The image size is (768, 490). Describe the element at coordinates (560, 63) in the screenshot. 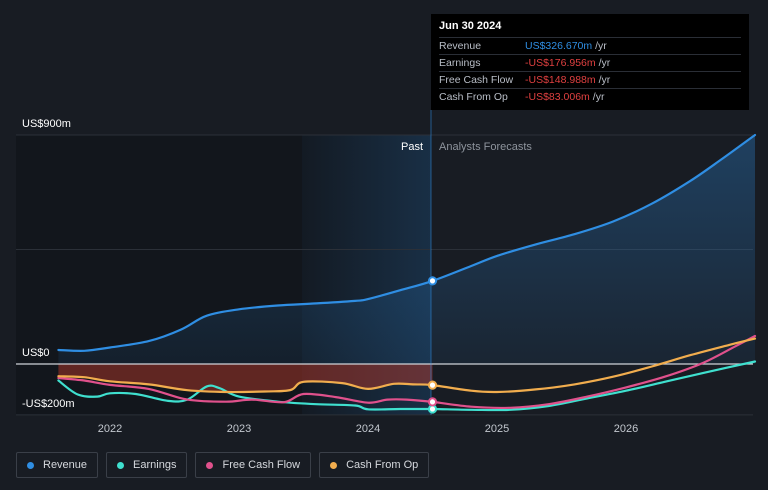

I see `tooltip-value: -US$176.956m` at that location.